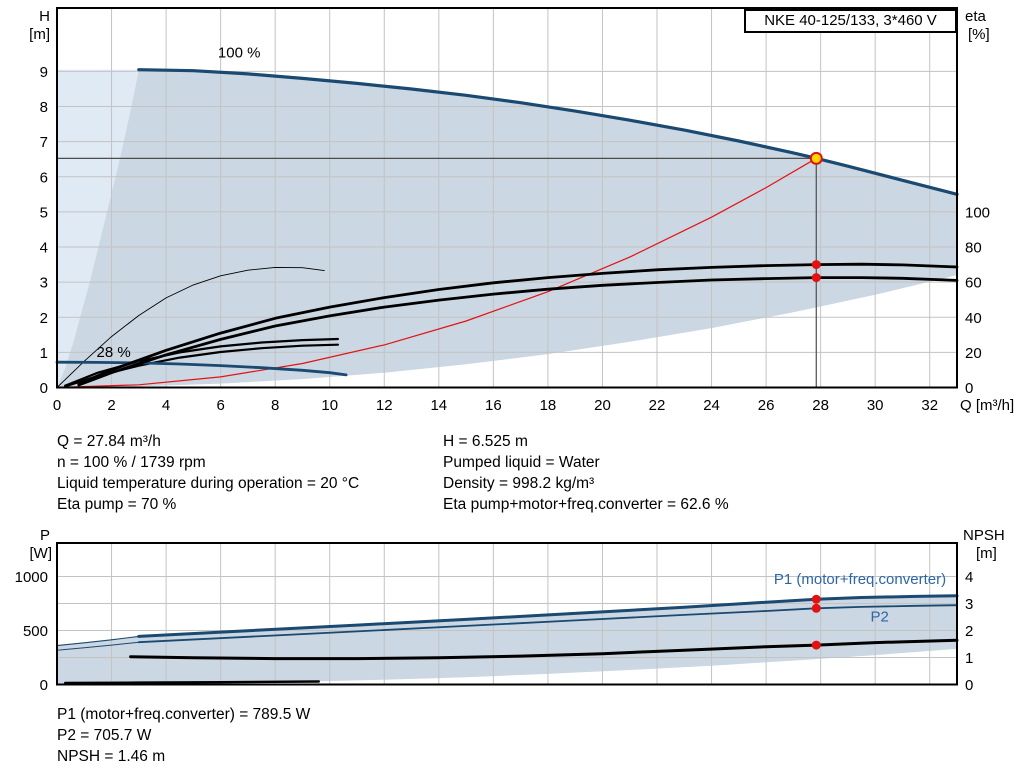 The width and height of the screenshot is (1024, 781). I want to click on y-left-tick-label: 2, so click(44, 318).